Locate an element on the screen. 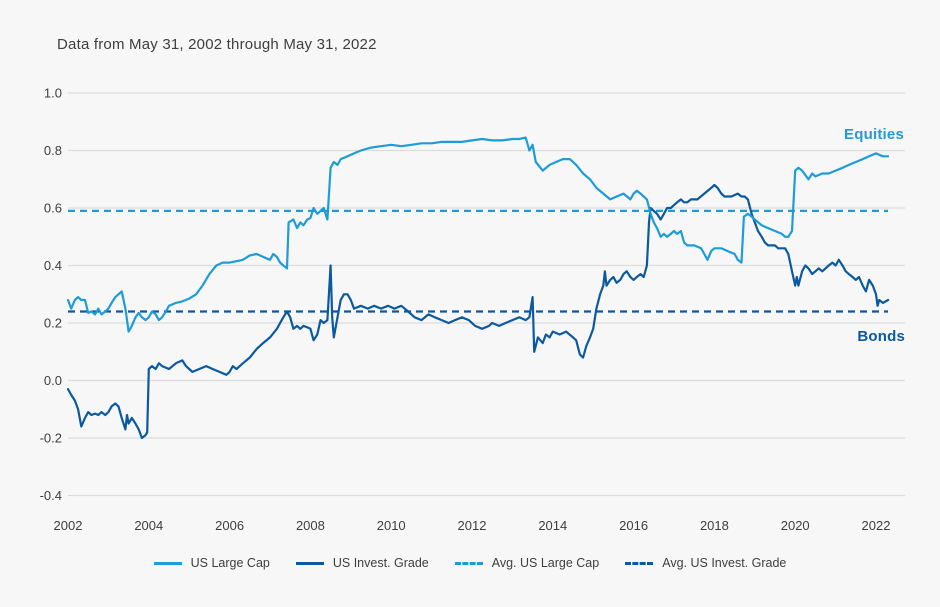 The height and width of the screenshot is (607, 940). svg-text: 2020 is located at coordinates (795, 525).